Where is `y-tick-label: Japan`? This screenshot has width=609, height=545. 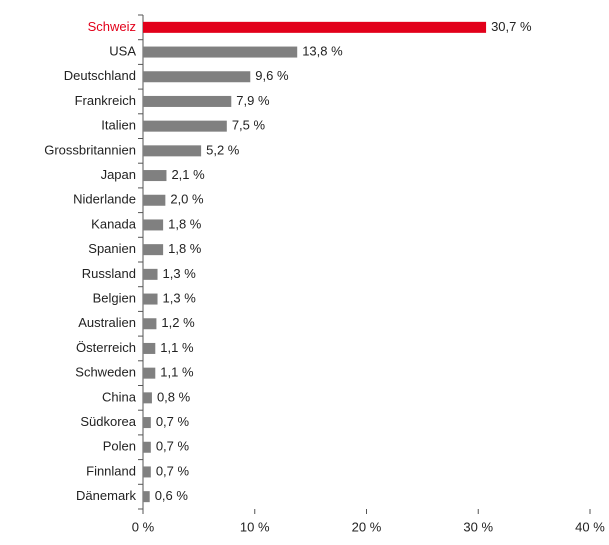 y-tick-label: Japan is located at coordinates (118, 174).